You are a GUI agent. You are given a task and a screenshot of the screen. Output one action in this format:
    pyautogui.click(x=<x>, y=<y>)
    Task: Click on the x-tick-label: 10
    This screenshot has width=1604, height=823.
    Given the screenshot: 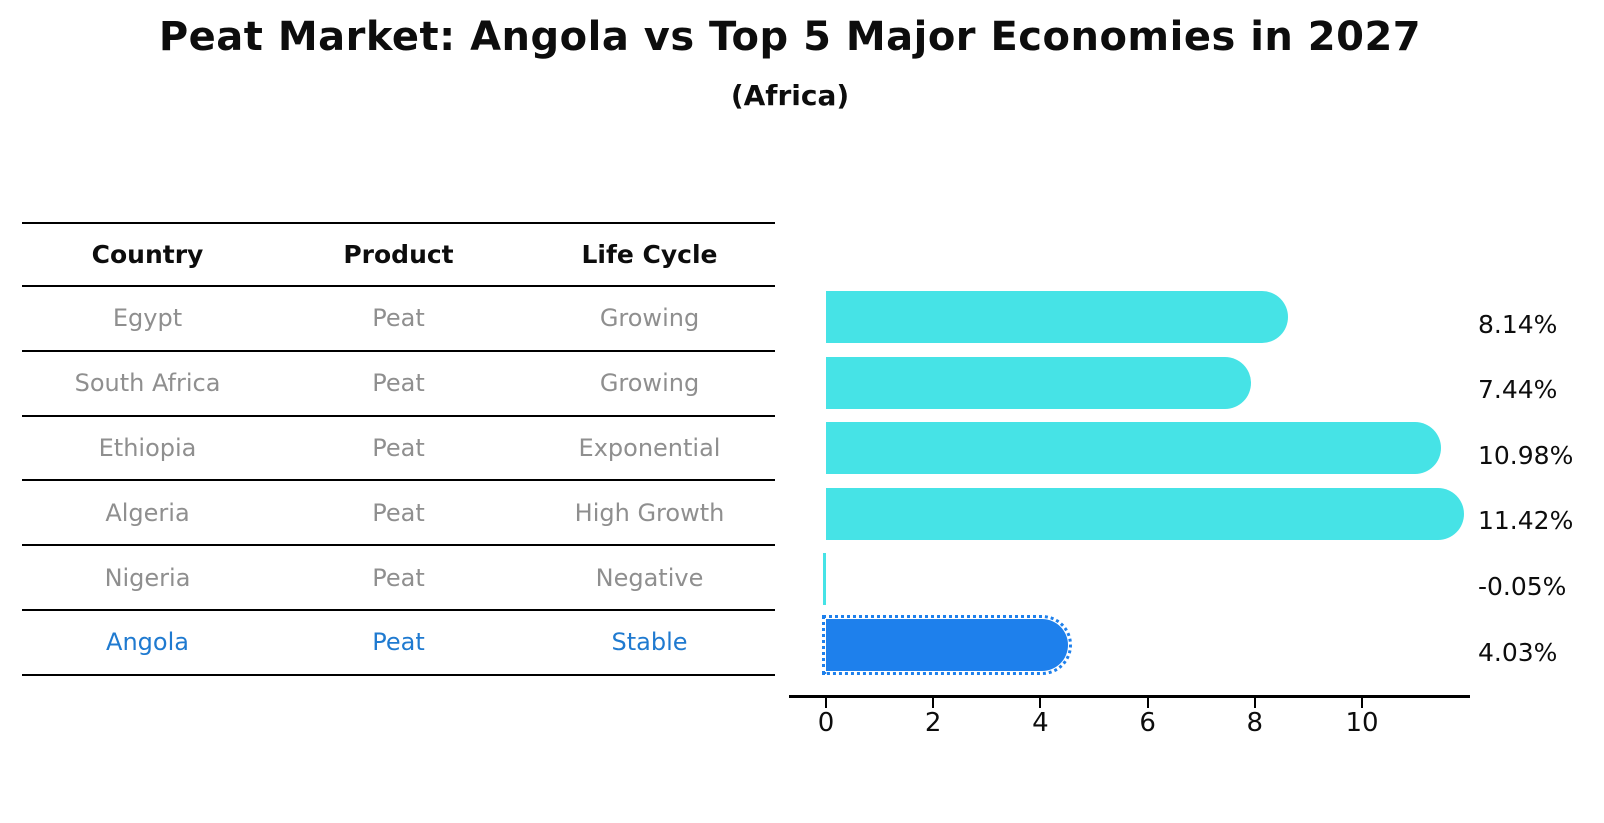 What is the action you would take?
    pyautogui.click(x=1362, y=723)
    